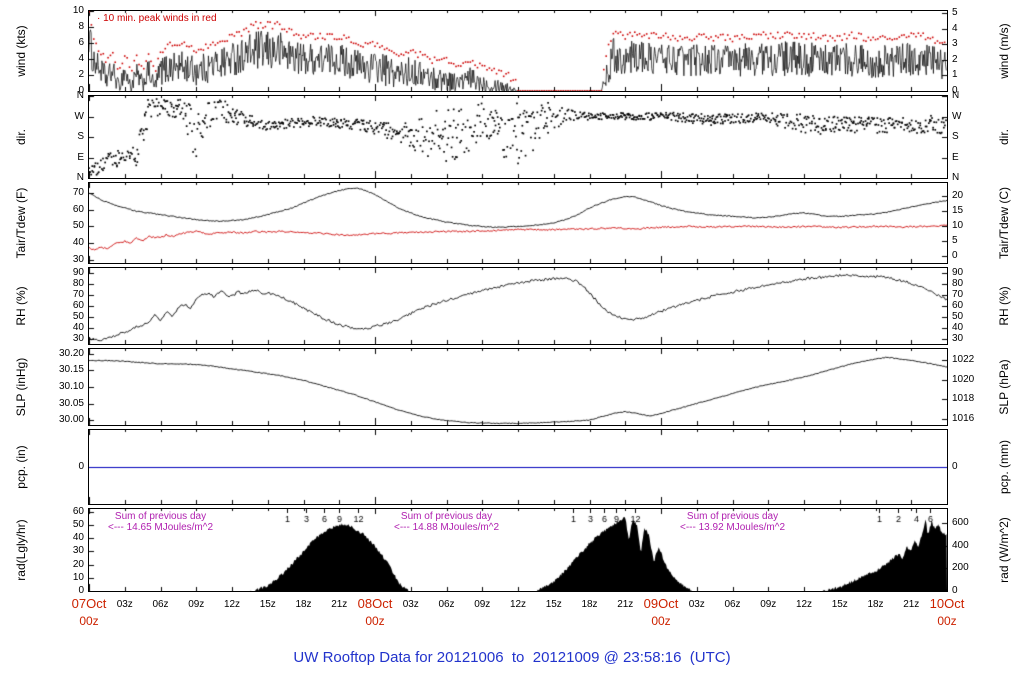 Image resolution: width=1024 pixels, height=700 pixels. I want to click on y-tick-label: 30, so click(958, 338).